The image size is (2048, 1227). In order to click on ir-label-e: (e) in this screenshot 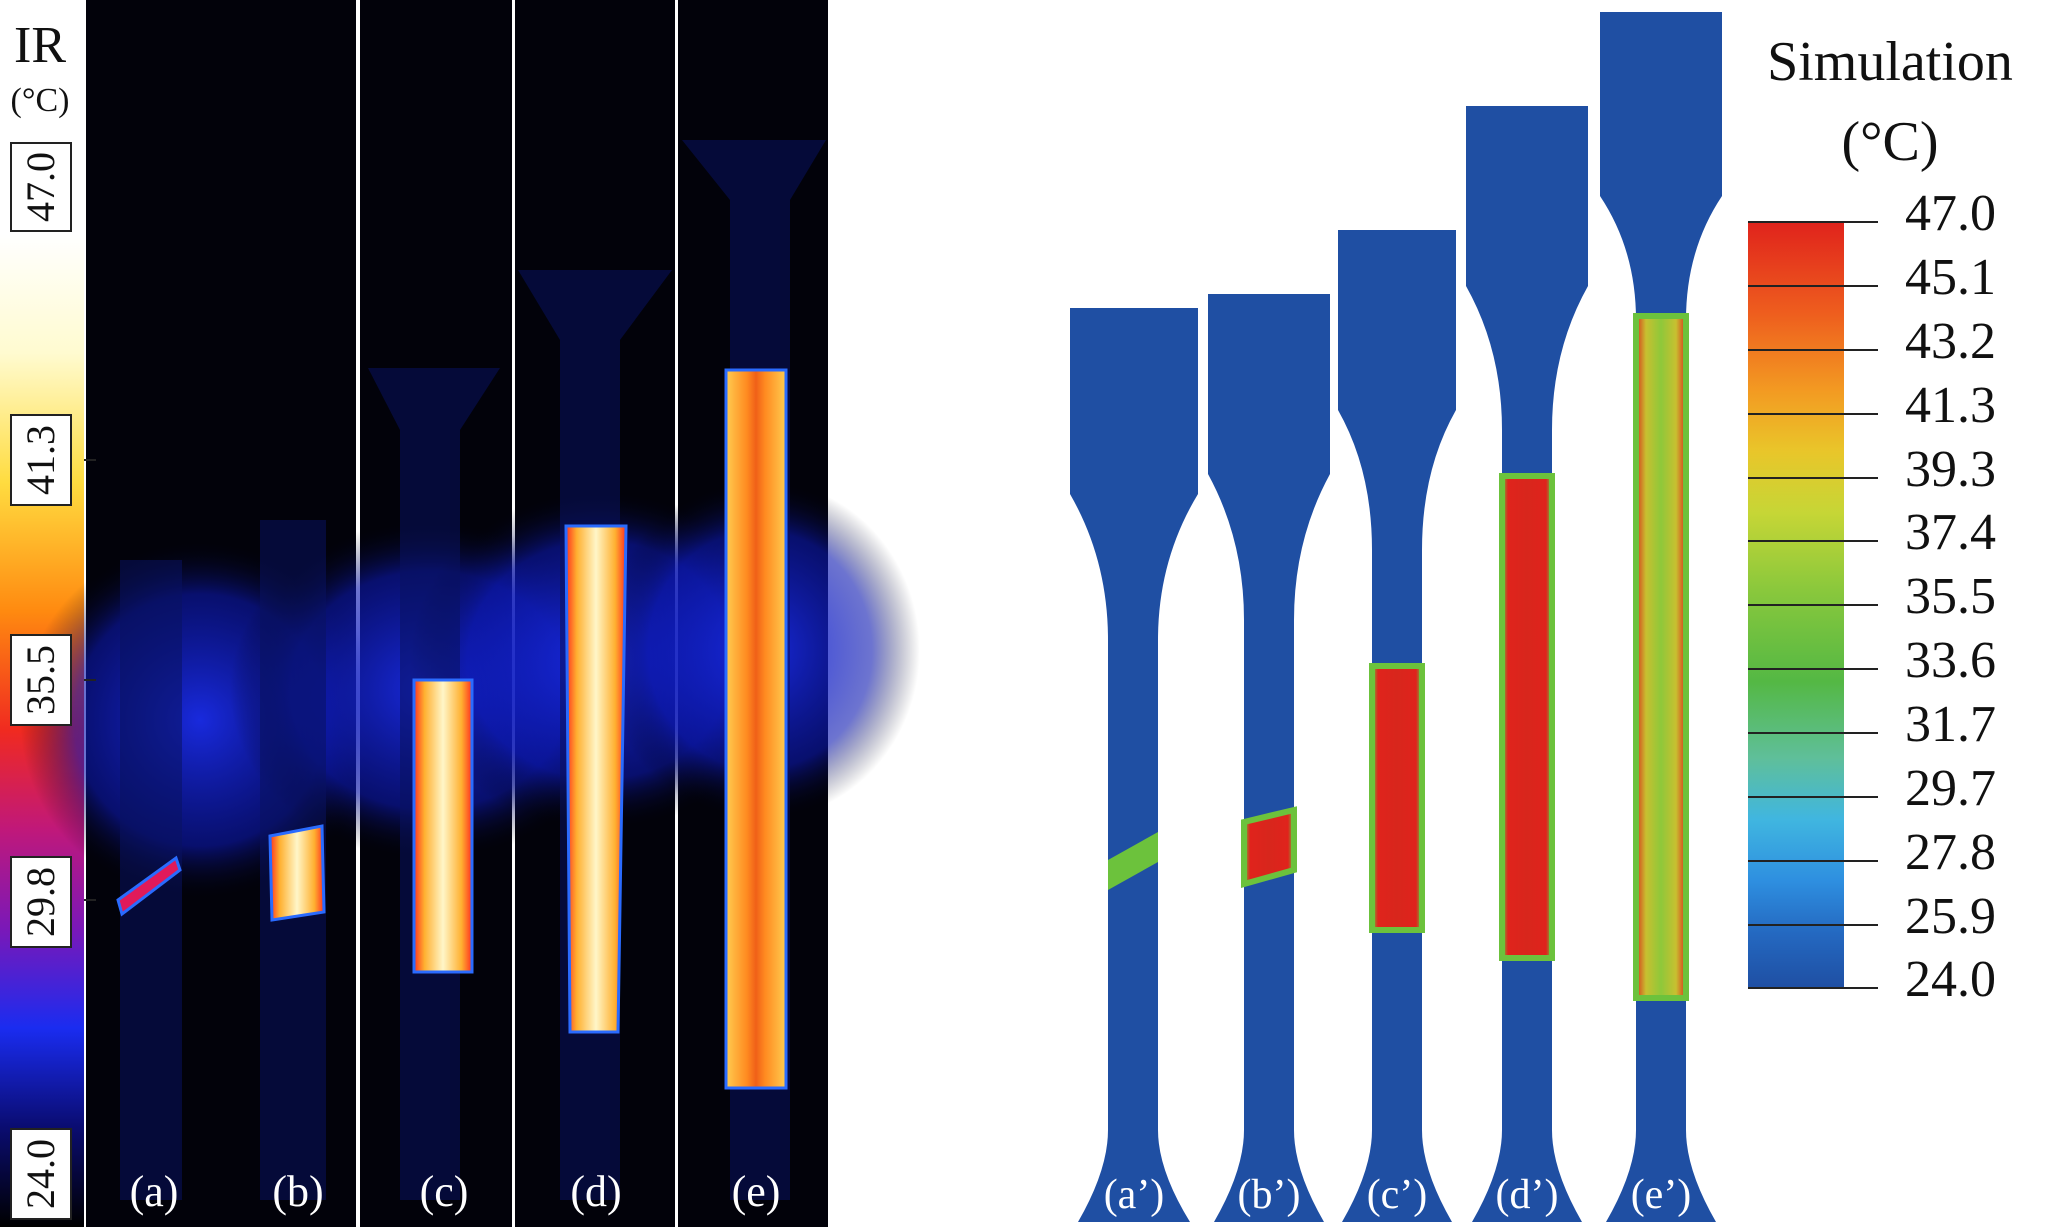, I will do `click(756, 1191)`.